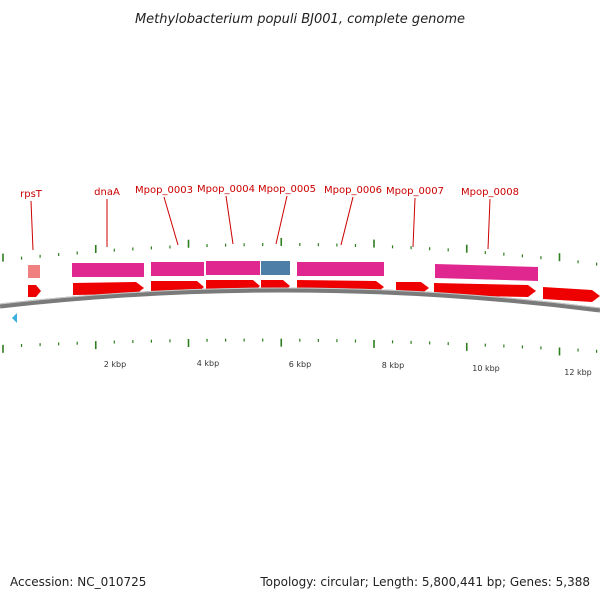 The image size is (600, 600). What do you see at coordinates (108, 270) in the screenshot?
I see `feature-dnaA` at bounding box center [108, 270].